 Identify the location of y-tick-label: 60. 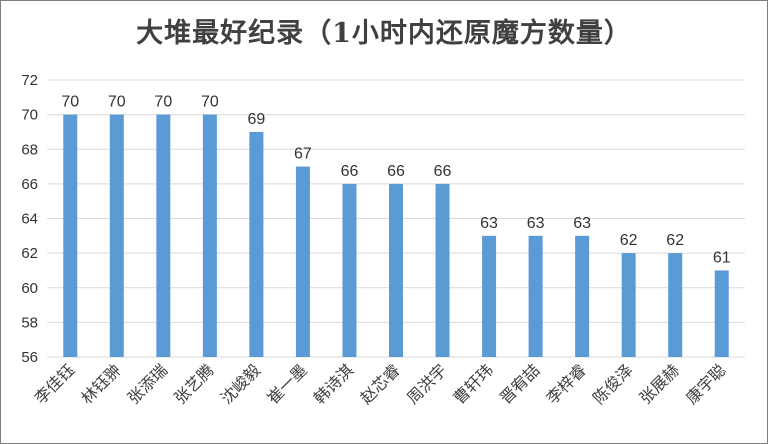
(29, 288).